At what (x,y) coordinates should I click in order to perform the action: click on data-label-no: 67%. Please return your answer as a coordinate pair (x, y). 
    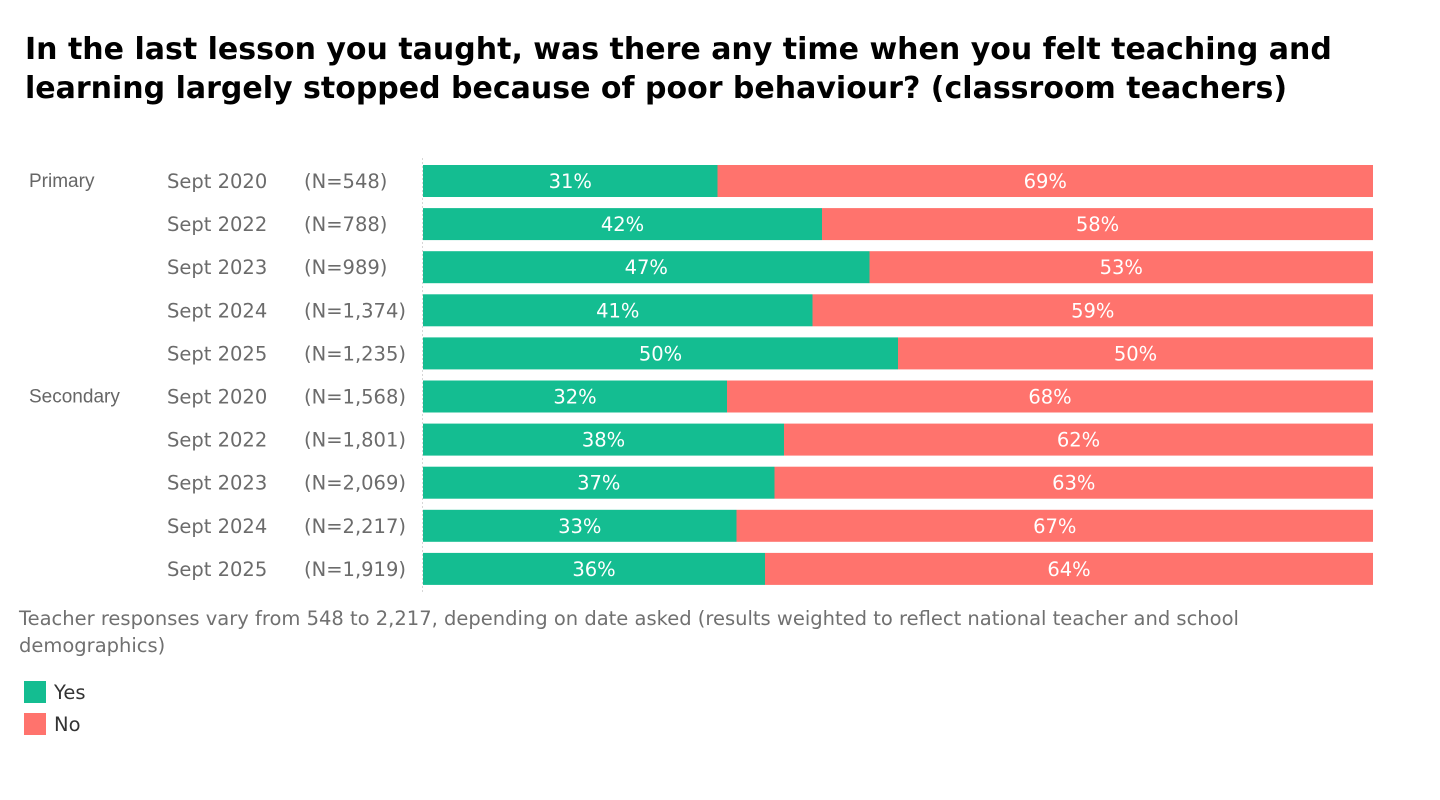
    Looking at the image, I should click on (1054, 526).